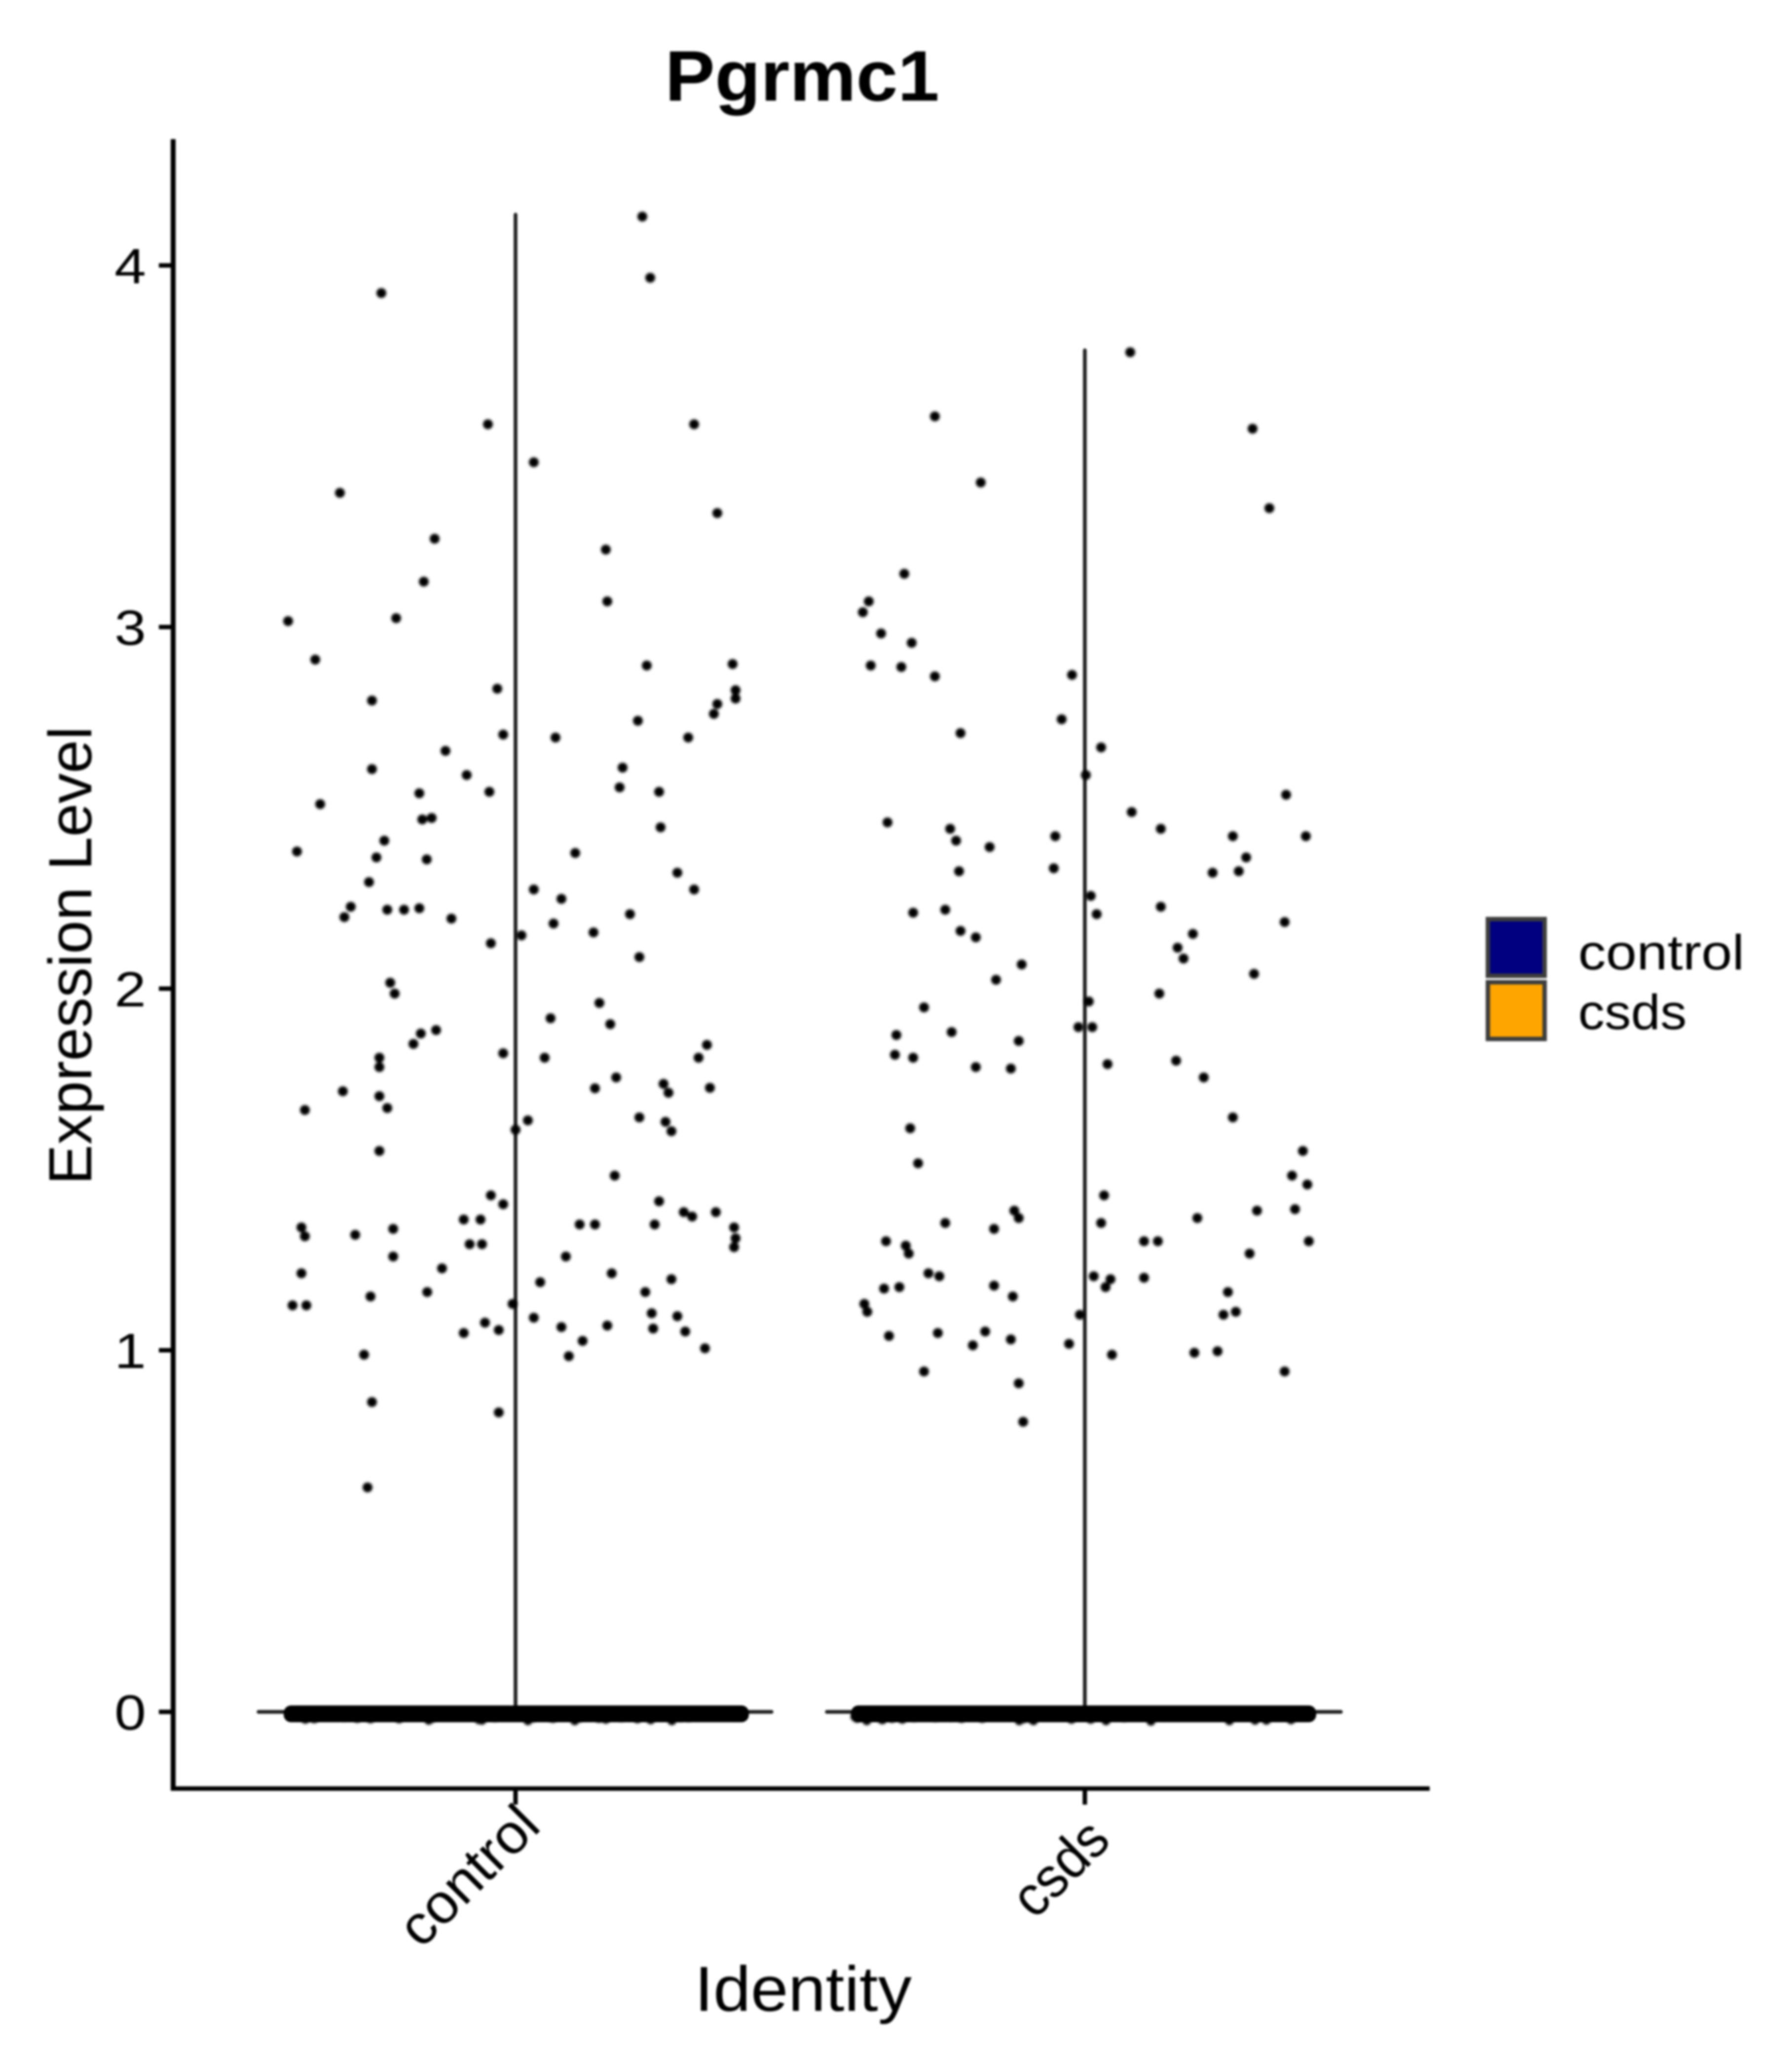  I want to click on svg-text: Identity, so click(803, 1990).